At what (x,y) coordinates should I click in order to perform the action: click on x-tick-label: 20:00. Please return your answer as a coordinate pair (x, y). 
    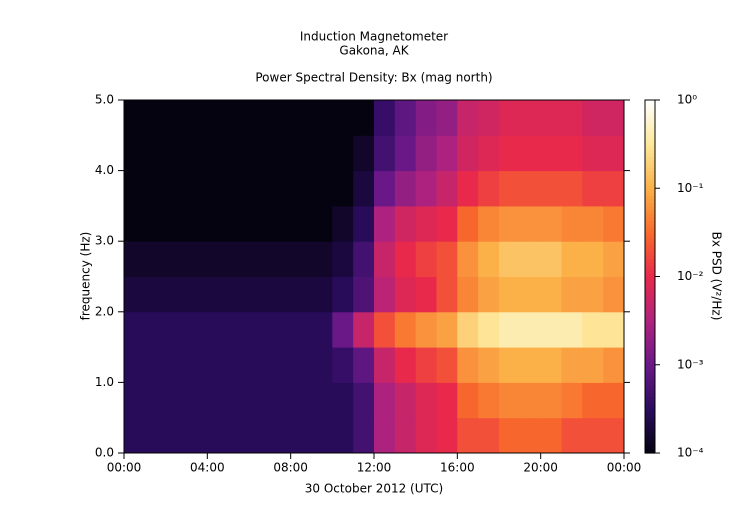
    Looking at the image, I should click on (540, 468).